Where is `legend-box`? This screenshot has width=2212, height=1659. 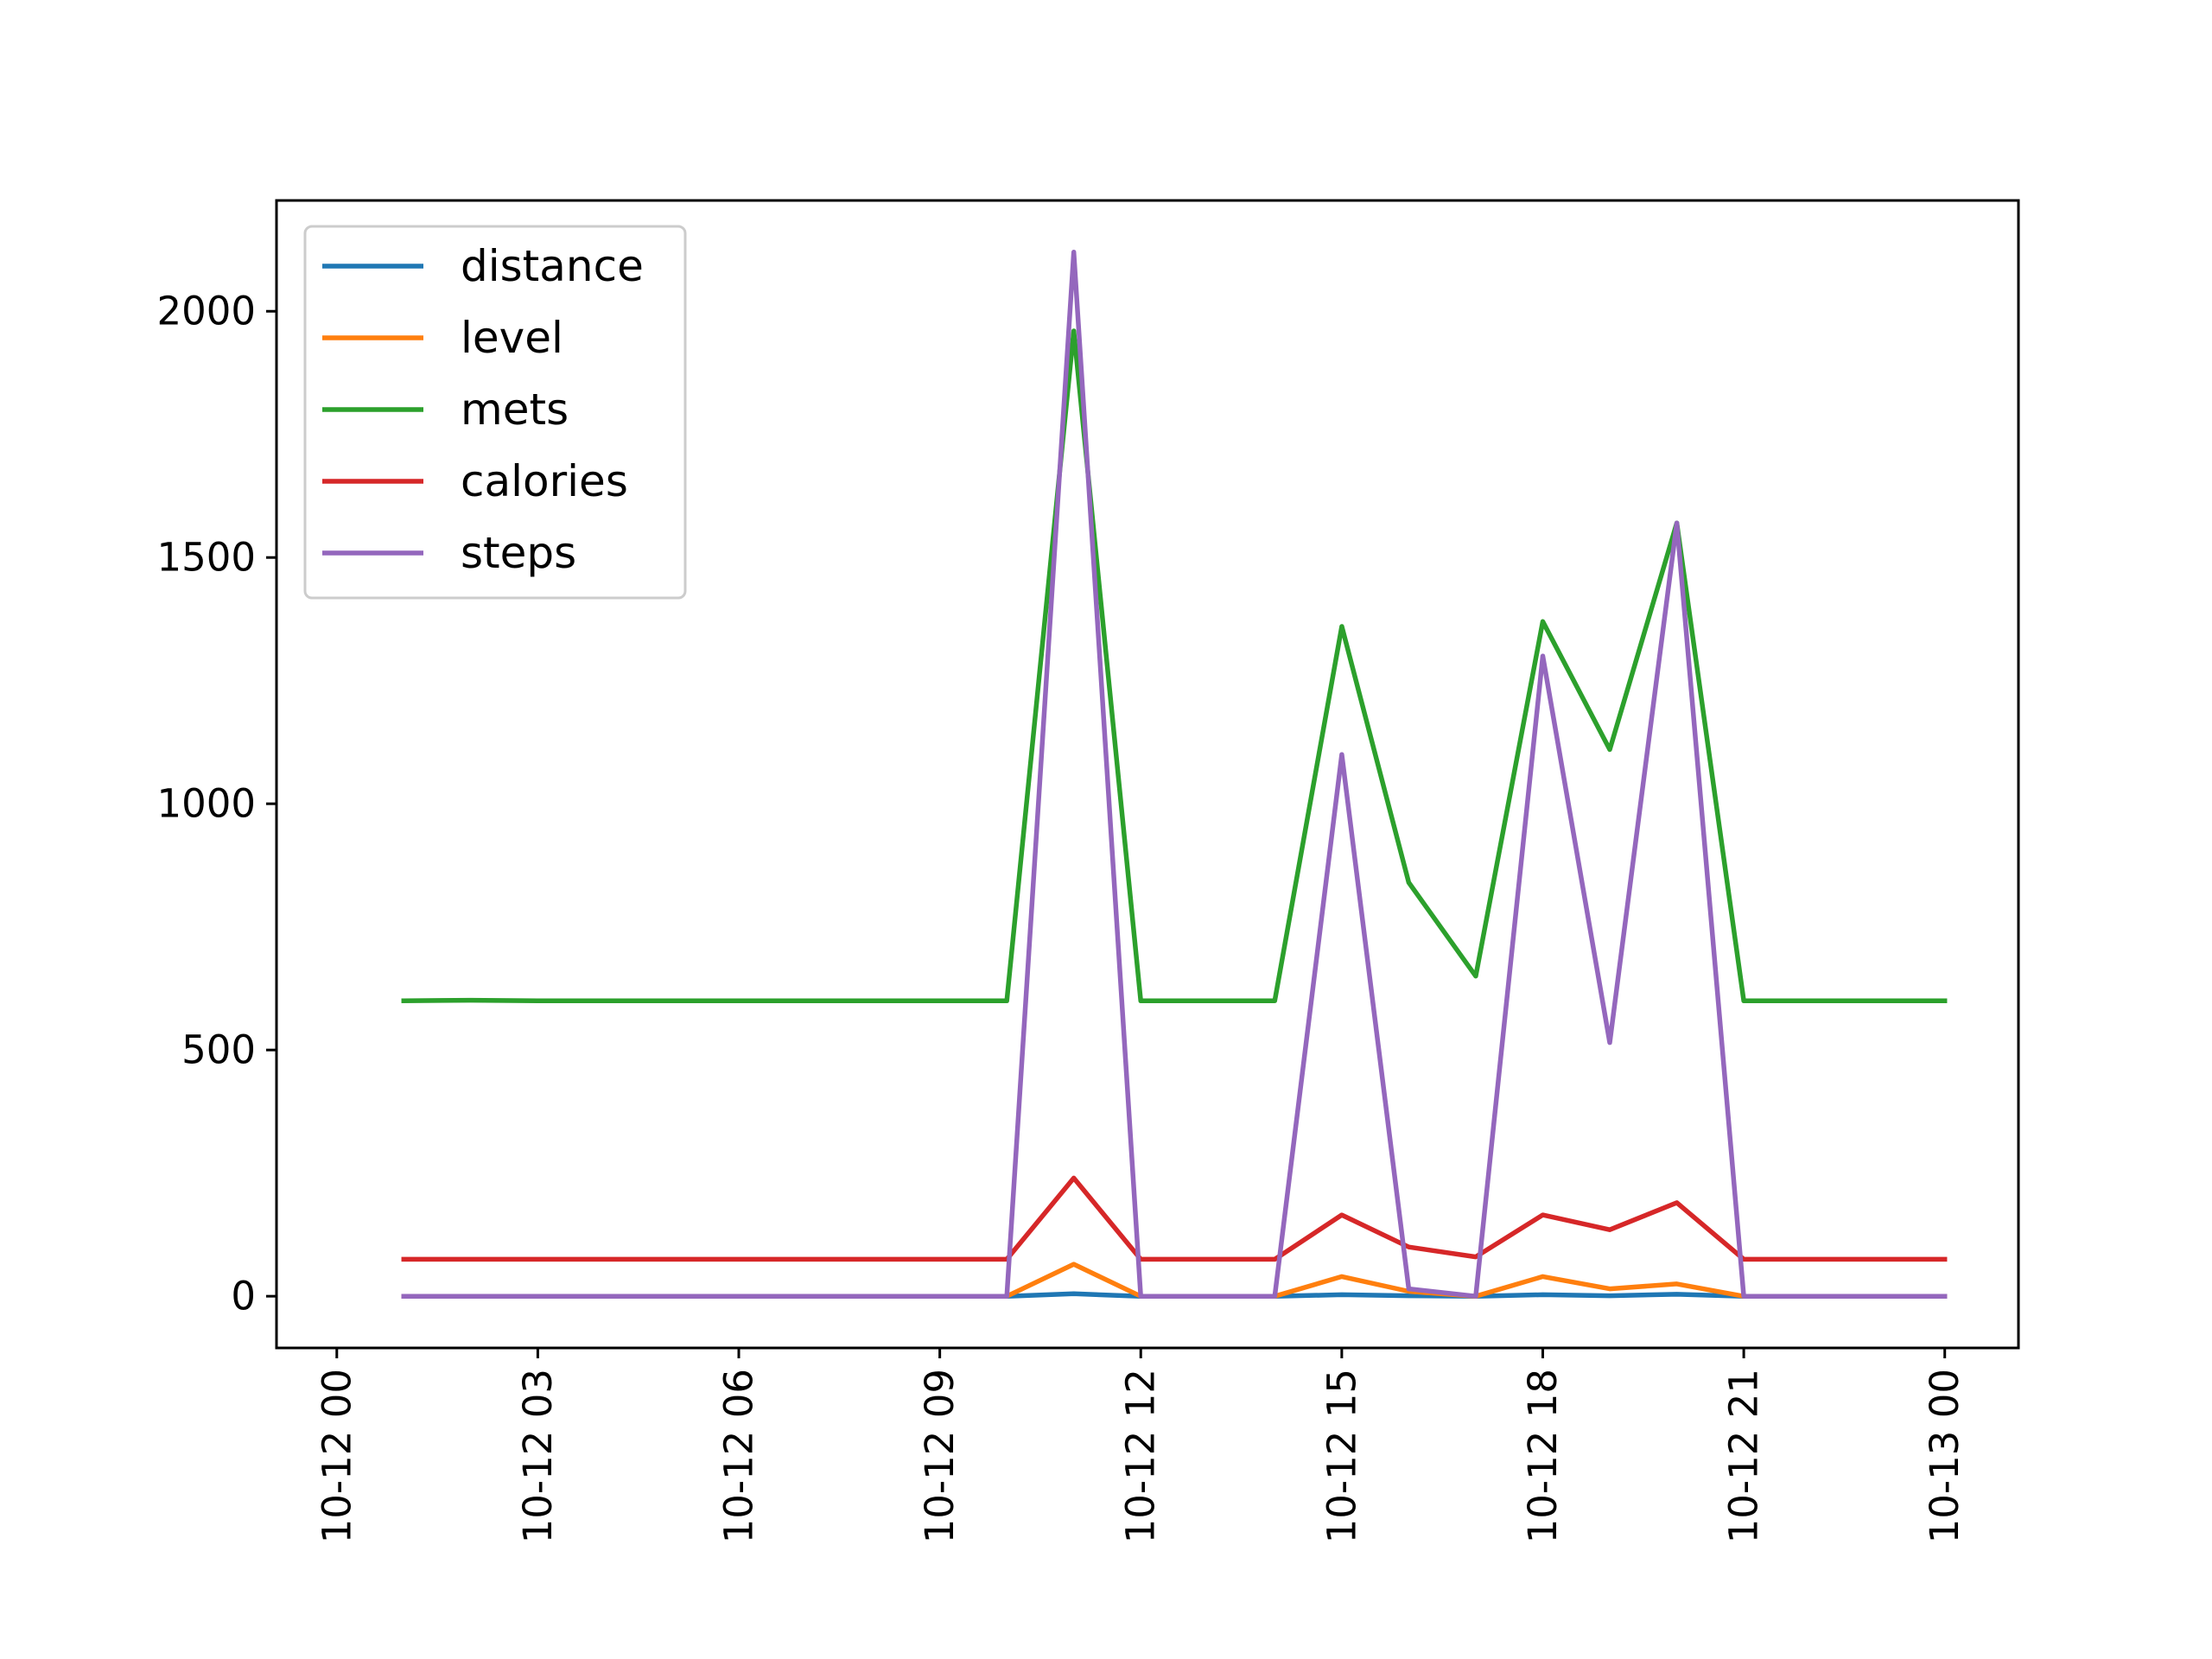
legend-box is located at coordinates (495, 412).